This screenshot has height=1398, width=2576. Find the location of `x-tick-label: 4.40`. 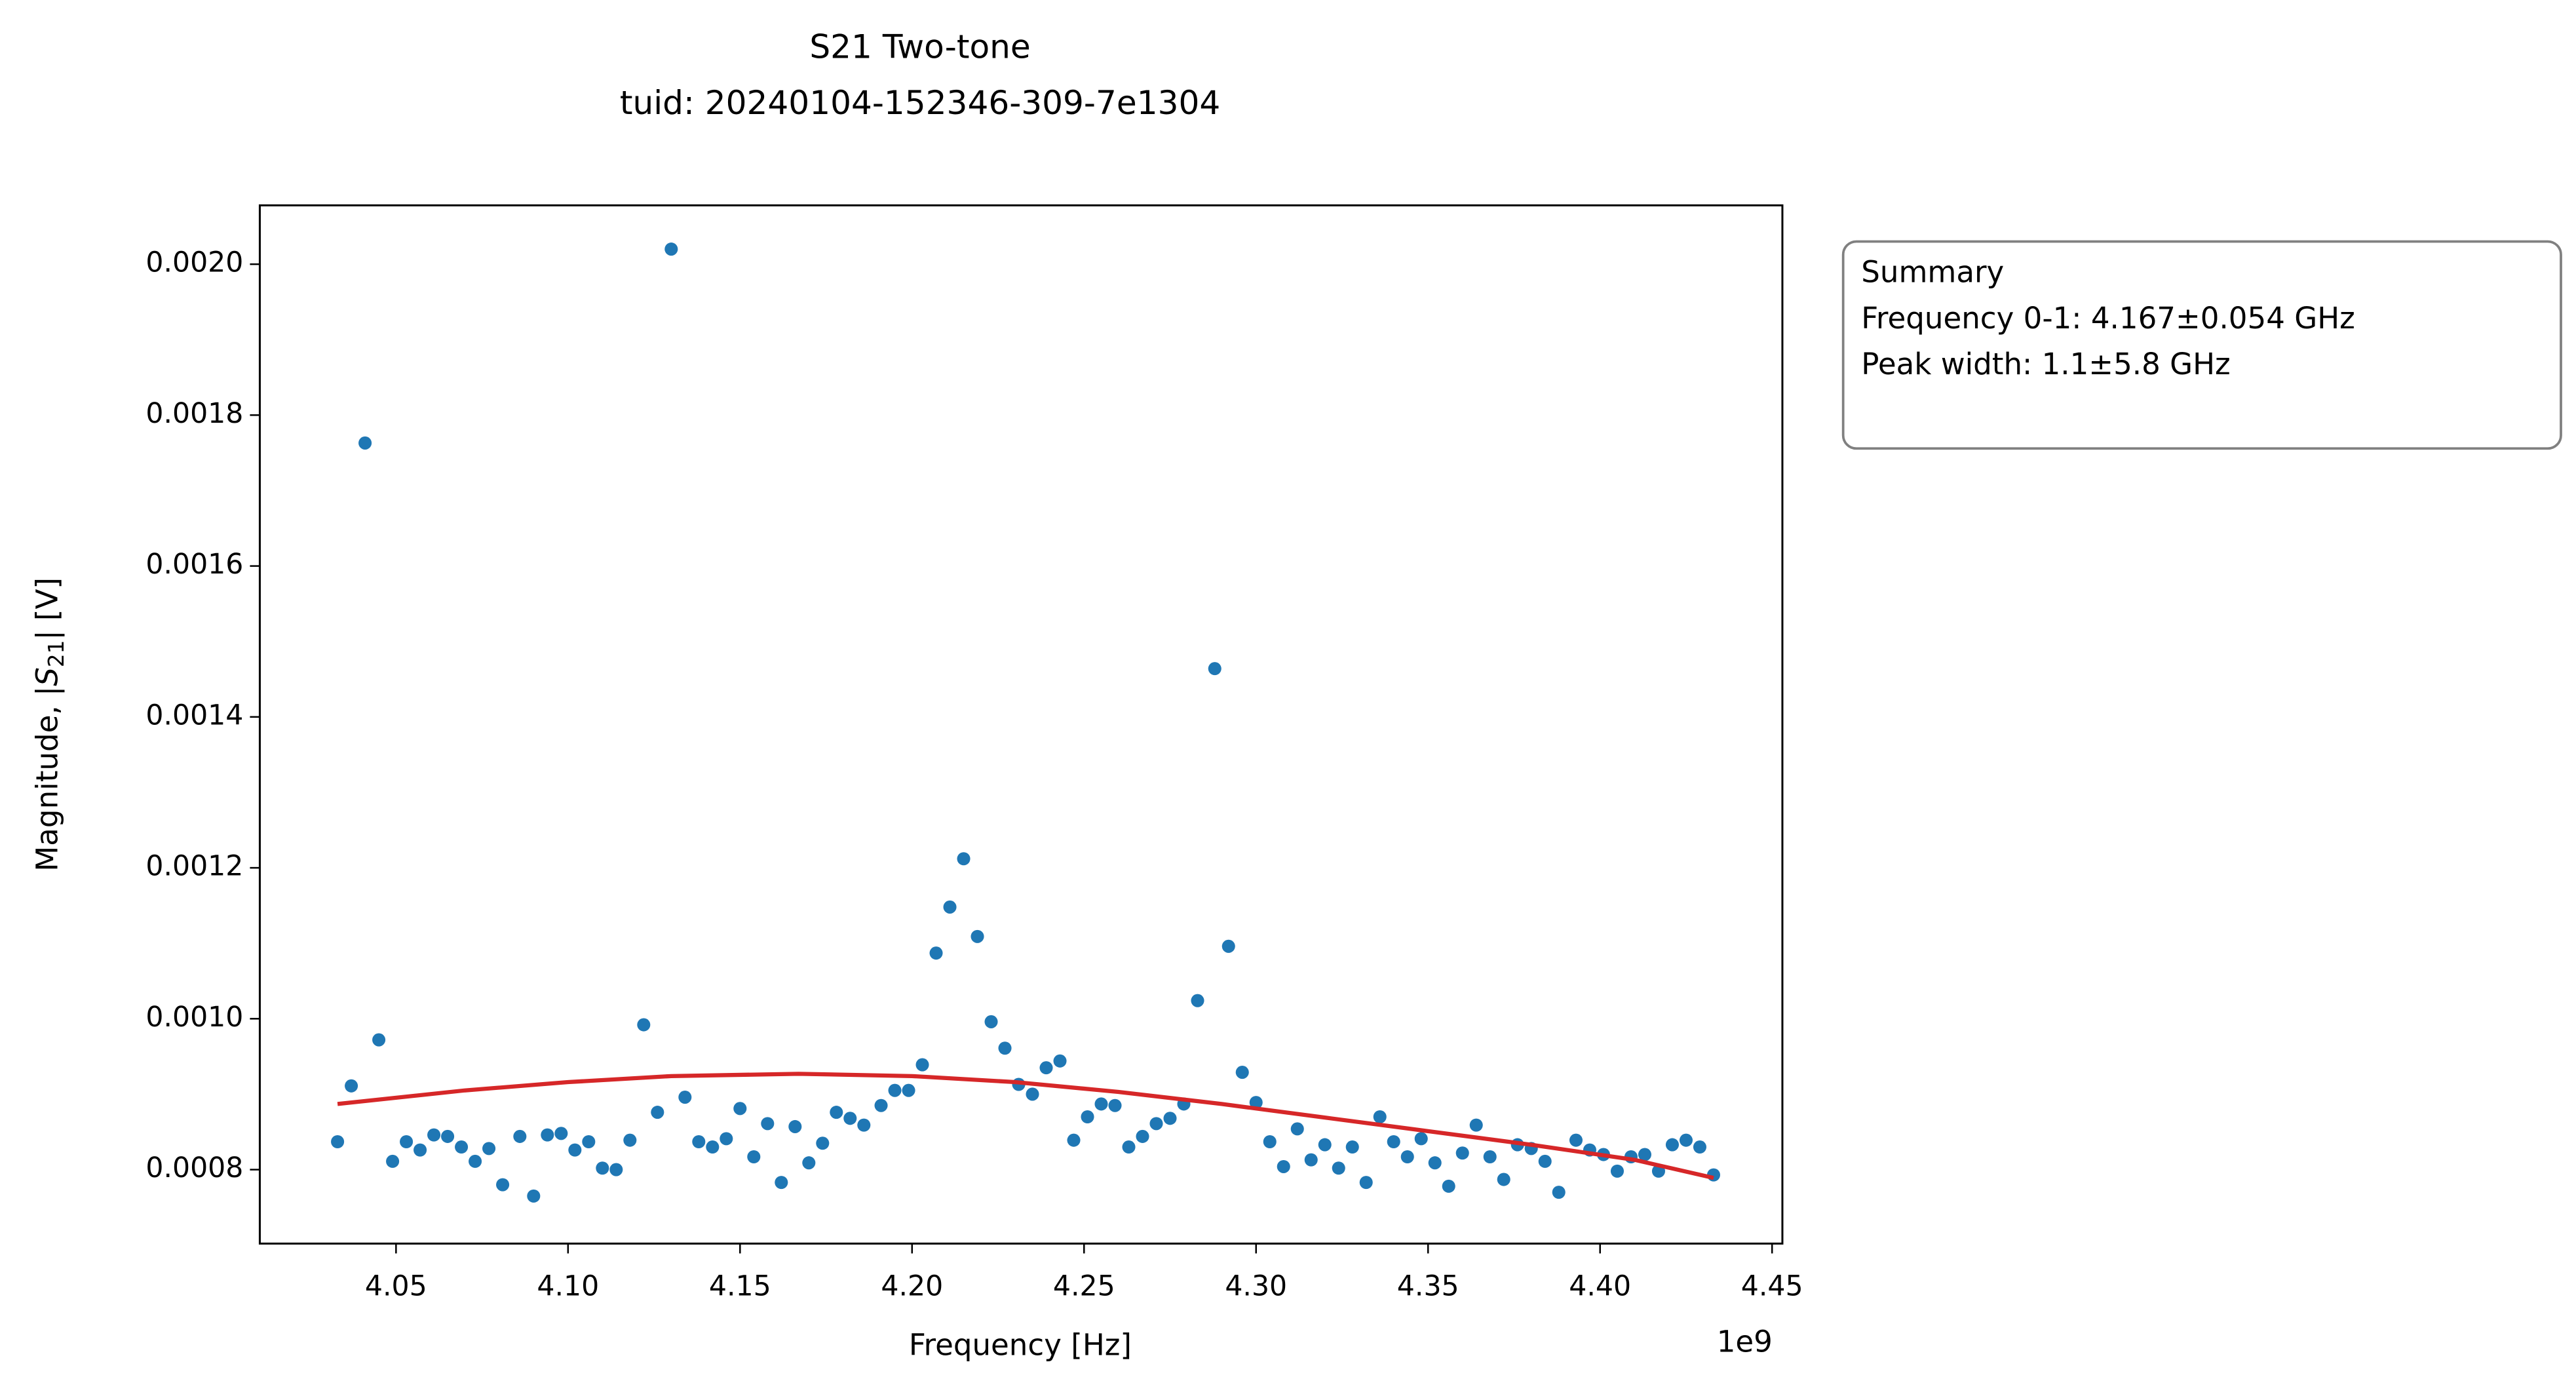

x-tick-label: 4.40 is located at coordinates (1600, 1286).